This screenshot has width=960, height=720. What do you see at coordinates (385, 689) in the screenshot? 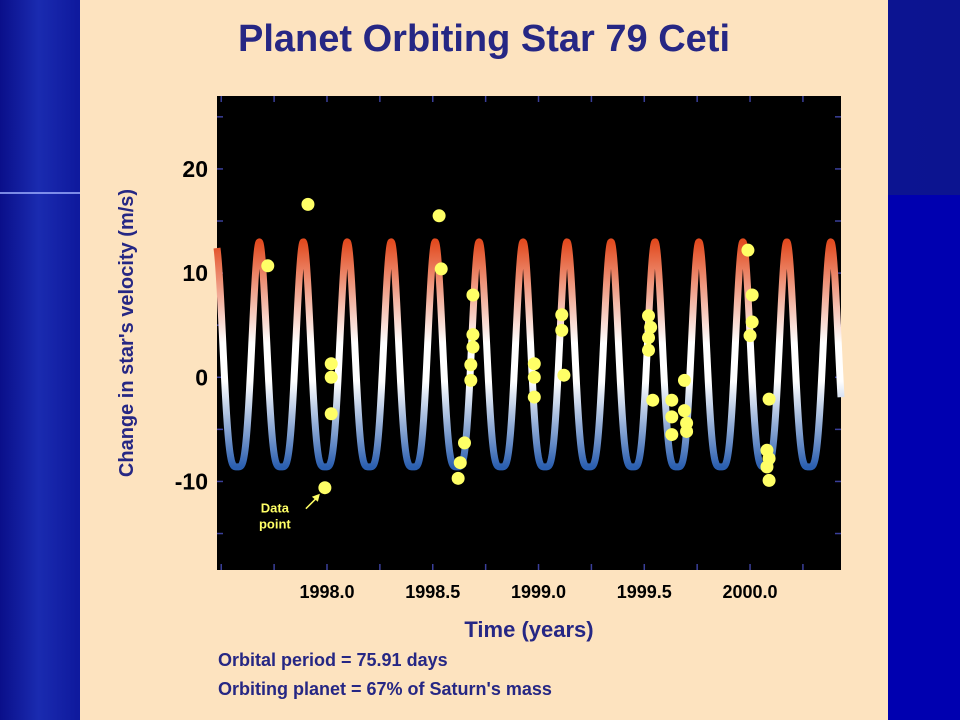
I see `planet-mass-note: Orbiting planet = 67% of Saturn's mass` at bounding box center [385, 689].